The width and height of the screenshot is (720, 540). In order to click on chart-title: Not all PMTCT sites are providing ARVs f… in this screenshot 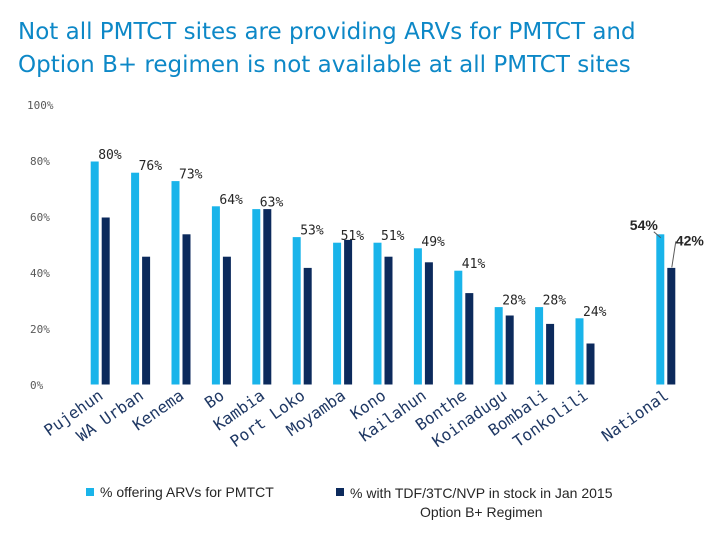, I will do `click(363, 49)`.